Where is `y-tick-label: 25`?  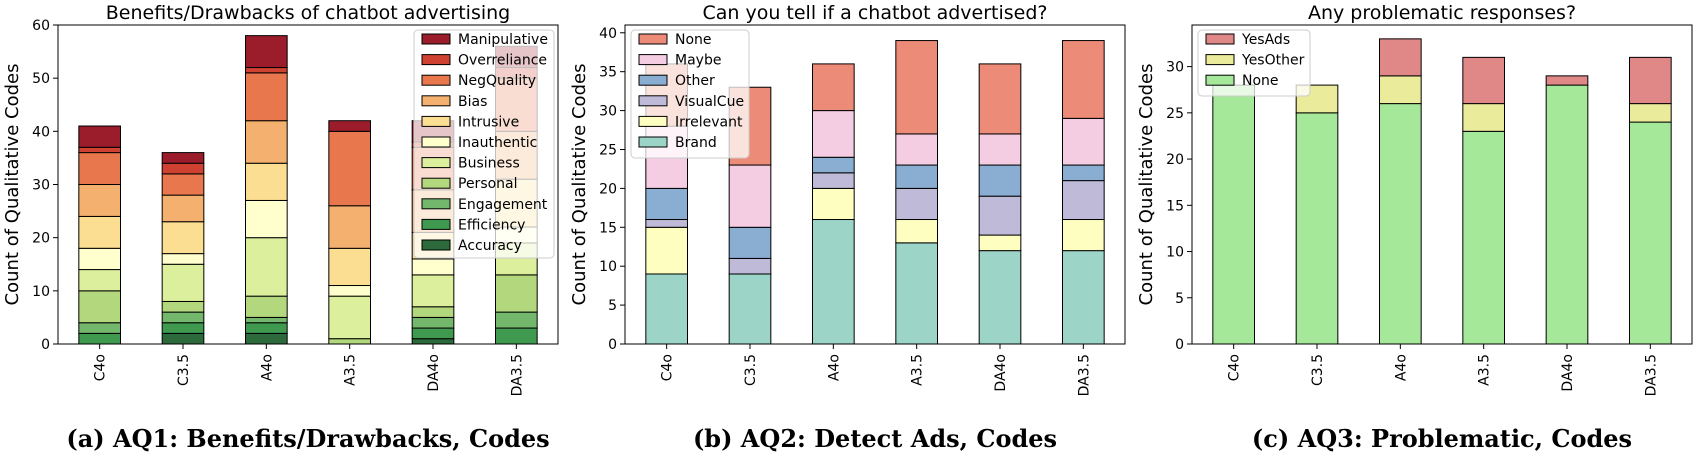
y-tick-label: 25 is located at coordinates (608, 150).